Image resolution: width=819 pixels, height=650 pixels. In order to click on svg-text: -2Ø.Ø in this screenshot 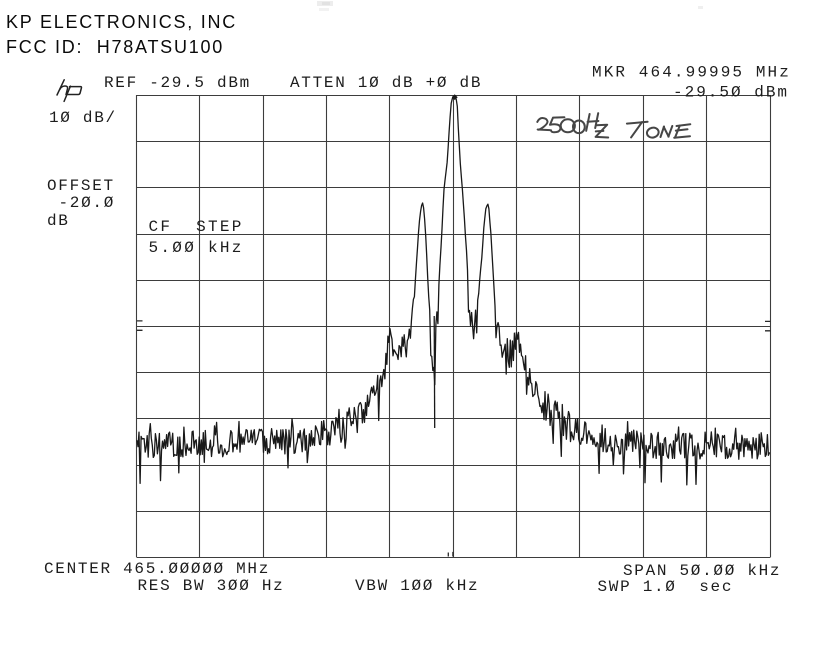, I will do `click(87, 203)`.